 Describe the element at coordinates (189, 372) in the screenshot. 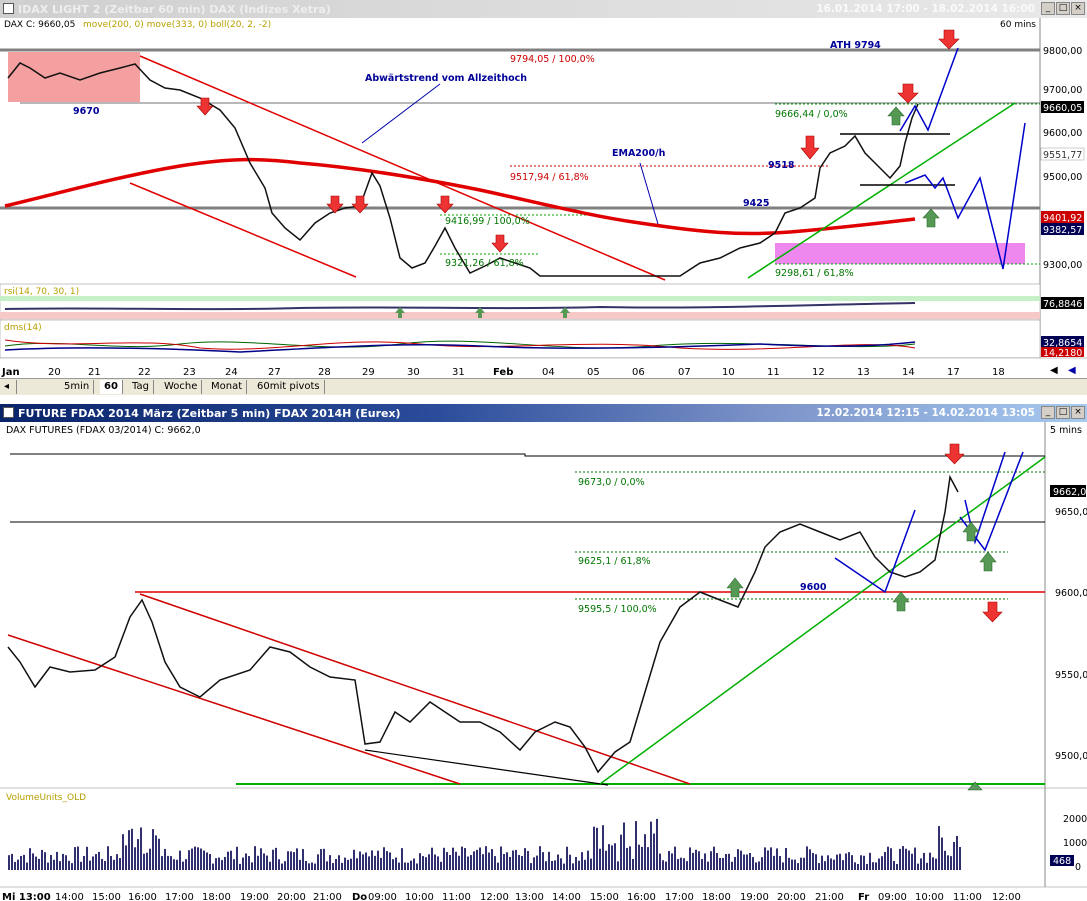

I see `top-x-axis-label: 23` at that location.